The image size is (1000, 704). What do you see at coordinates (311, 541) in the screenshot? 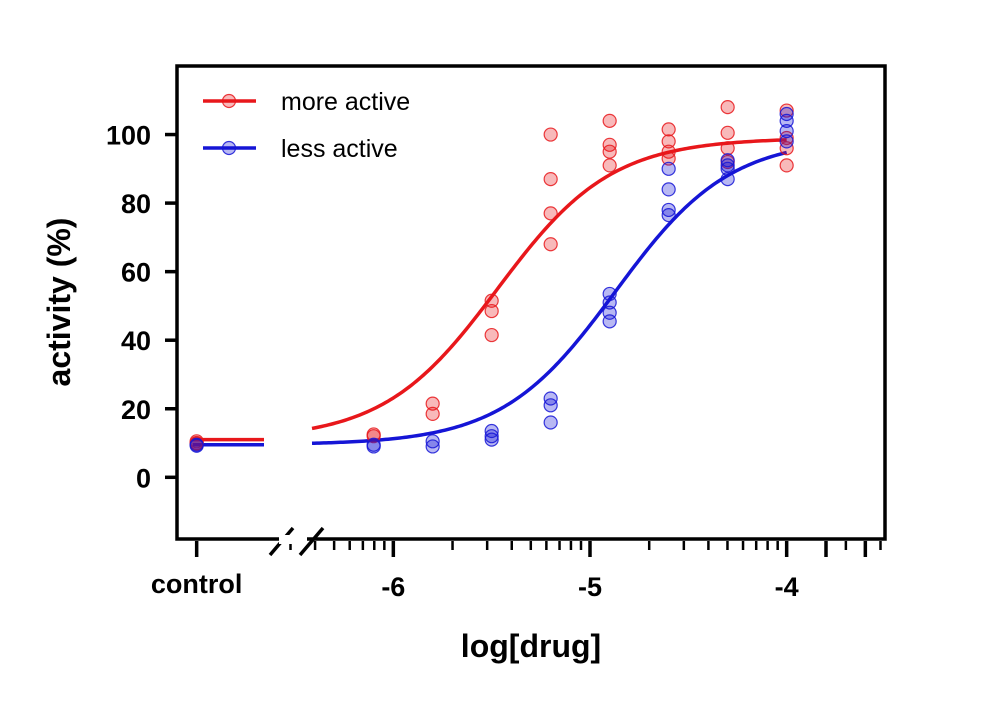
I see `axis-break-mark` at bounding box center [311, 541].